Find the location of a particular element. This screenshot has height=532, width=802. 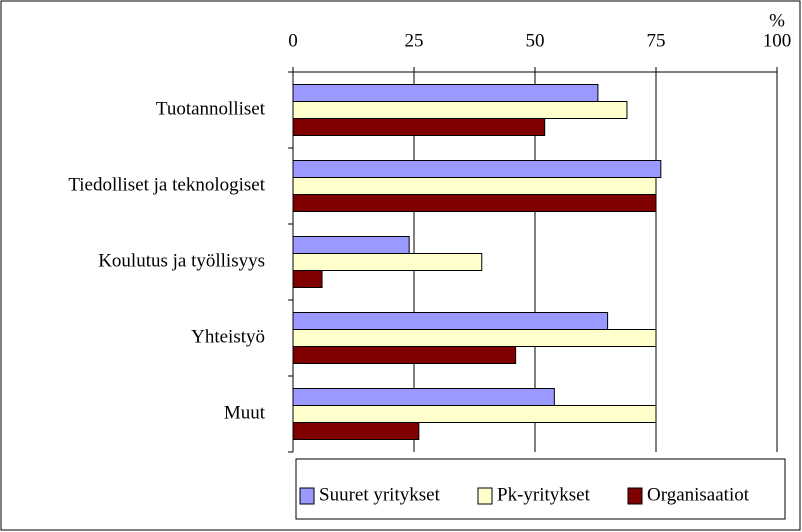

y-tick-label: Koulutus ja työllisyys is located at coordinates (181, 260).